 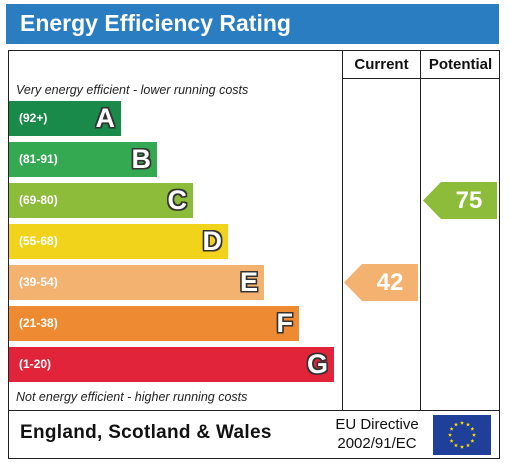 What do you see at coordinates (83, 159) in the screenshot?
I see `band-b: (81-91) B` at bounding box center [83, 159].